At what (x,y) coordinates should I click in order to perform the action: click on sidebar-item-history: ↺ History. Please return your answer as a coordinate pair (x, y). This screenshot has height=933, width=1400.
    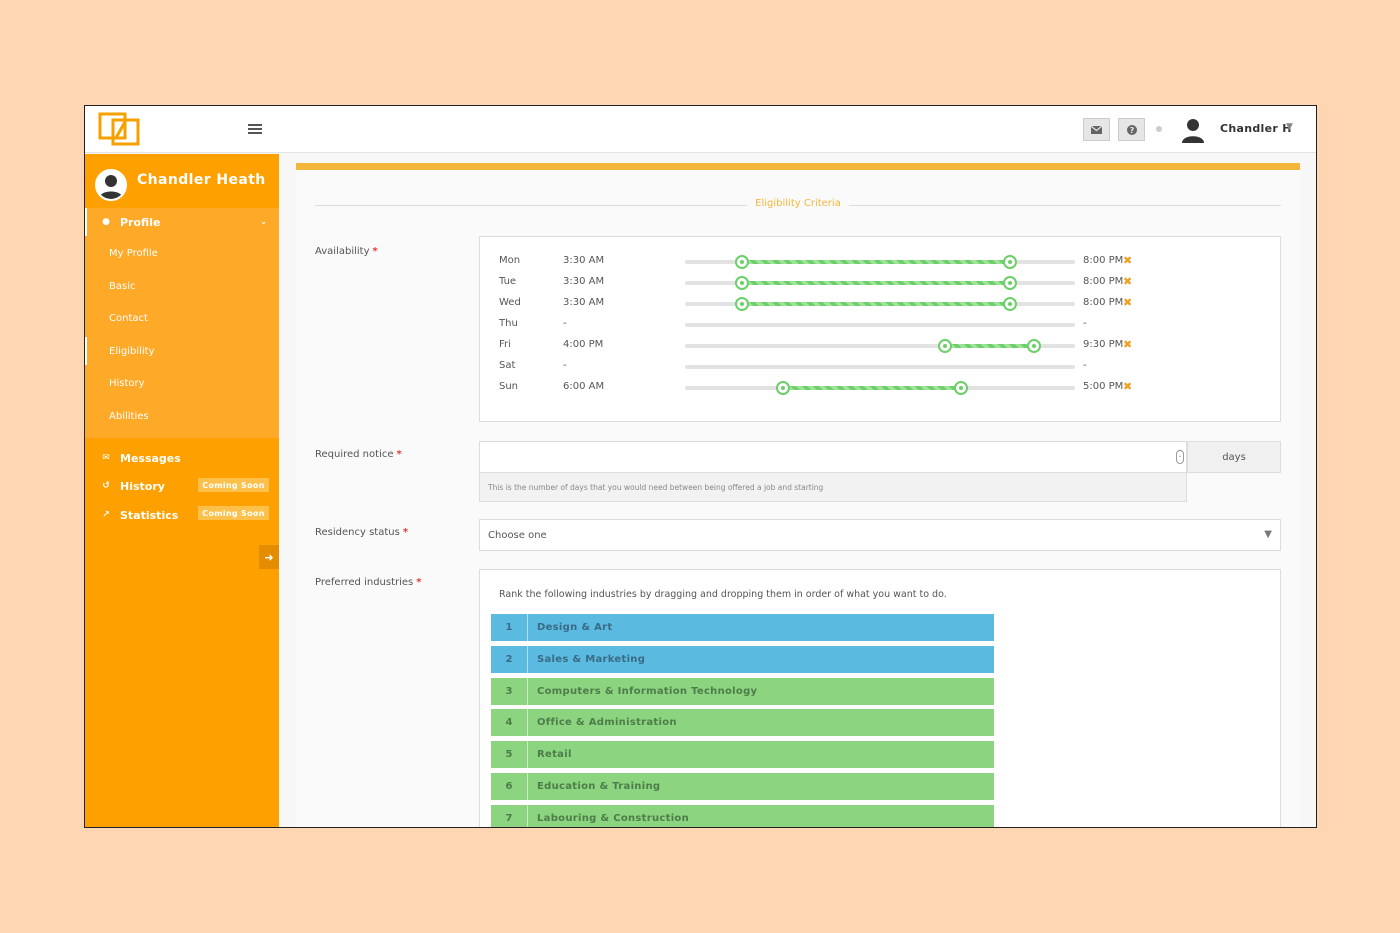
    Looking at the image, I should click on (182, 486).